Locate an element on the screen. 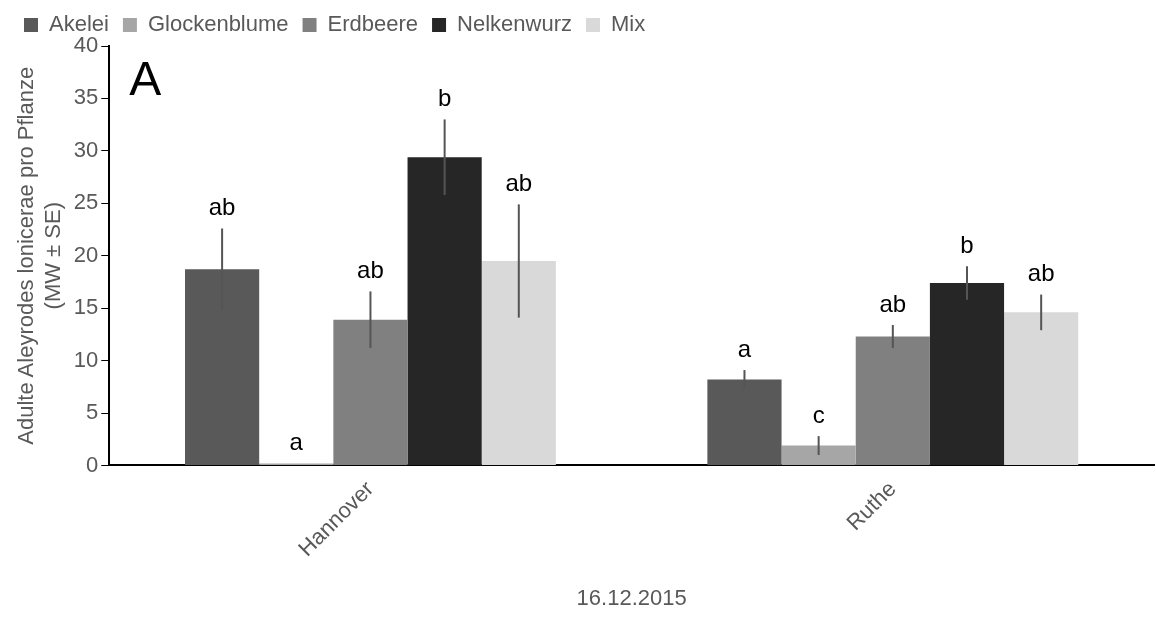 The image size is (1156, 626). y-tick-label: 5 is located at coordinates (92, 412).